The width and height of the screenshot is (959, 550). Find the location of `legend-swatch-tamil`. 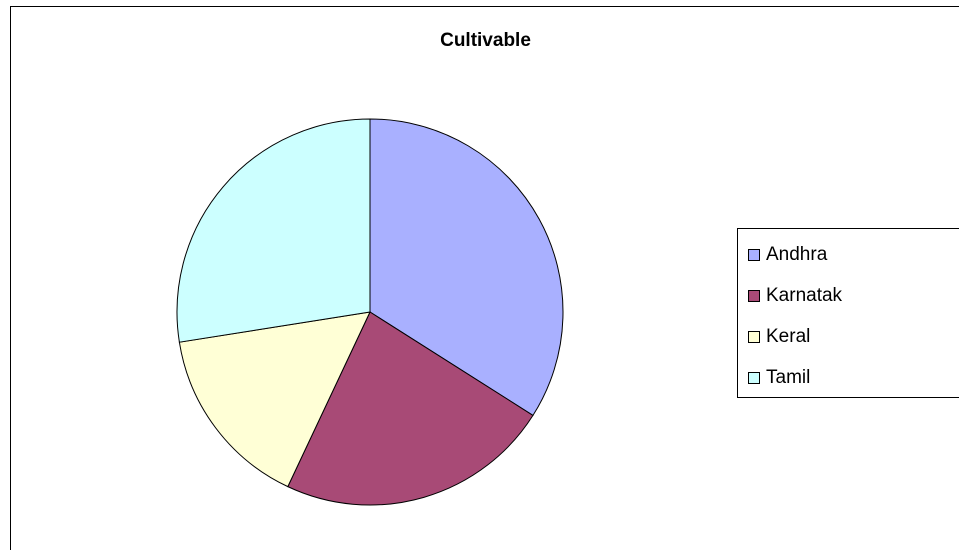

legend-swatch-tamil is located at coordinates (754, 378).